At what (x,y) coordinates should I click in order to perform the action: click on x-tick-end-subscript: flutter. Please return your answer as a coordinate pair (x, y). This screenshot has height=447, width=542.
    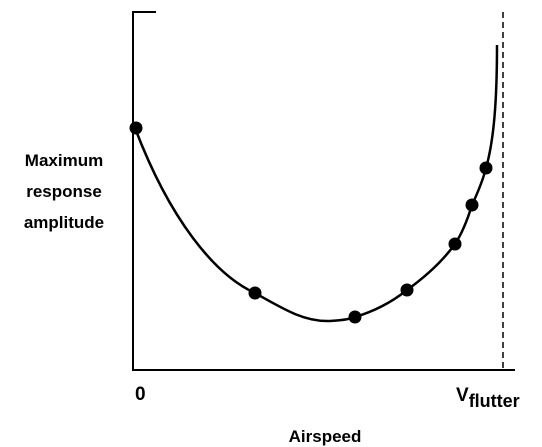
    Looking at the image, I should click on (494, 401).